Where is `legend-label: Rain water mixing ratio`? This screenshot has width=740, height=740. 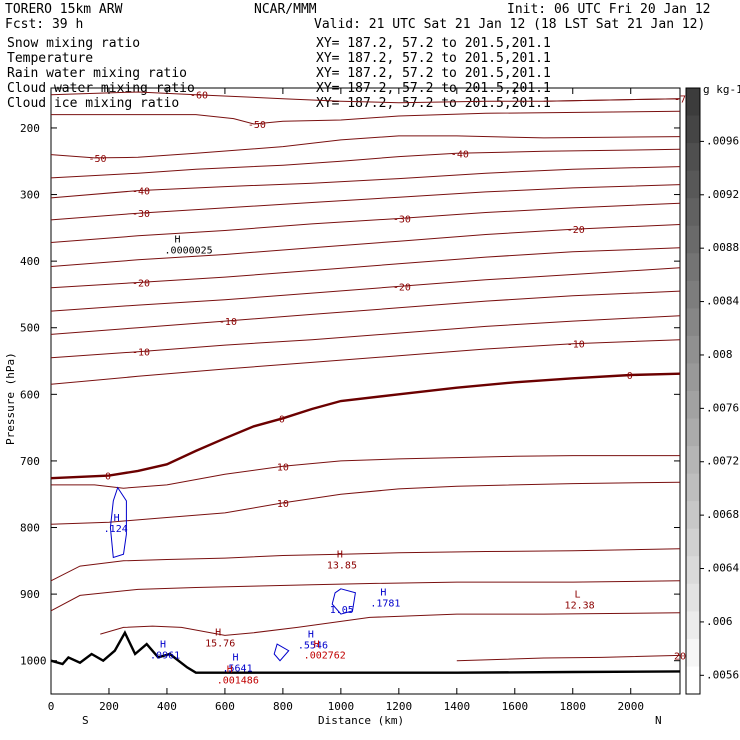
legend-label: Rain water mixing ratio is located at coordinates (97, 73).